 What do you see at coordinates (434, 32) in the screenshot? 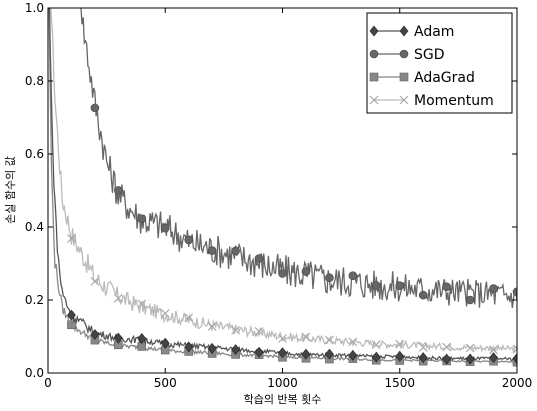
I see `legend-label: Adam` at bounding box center [434, 32].